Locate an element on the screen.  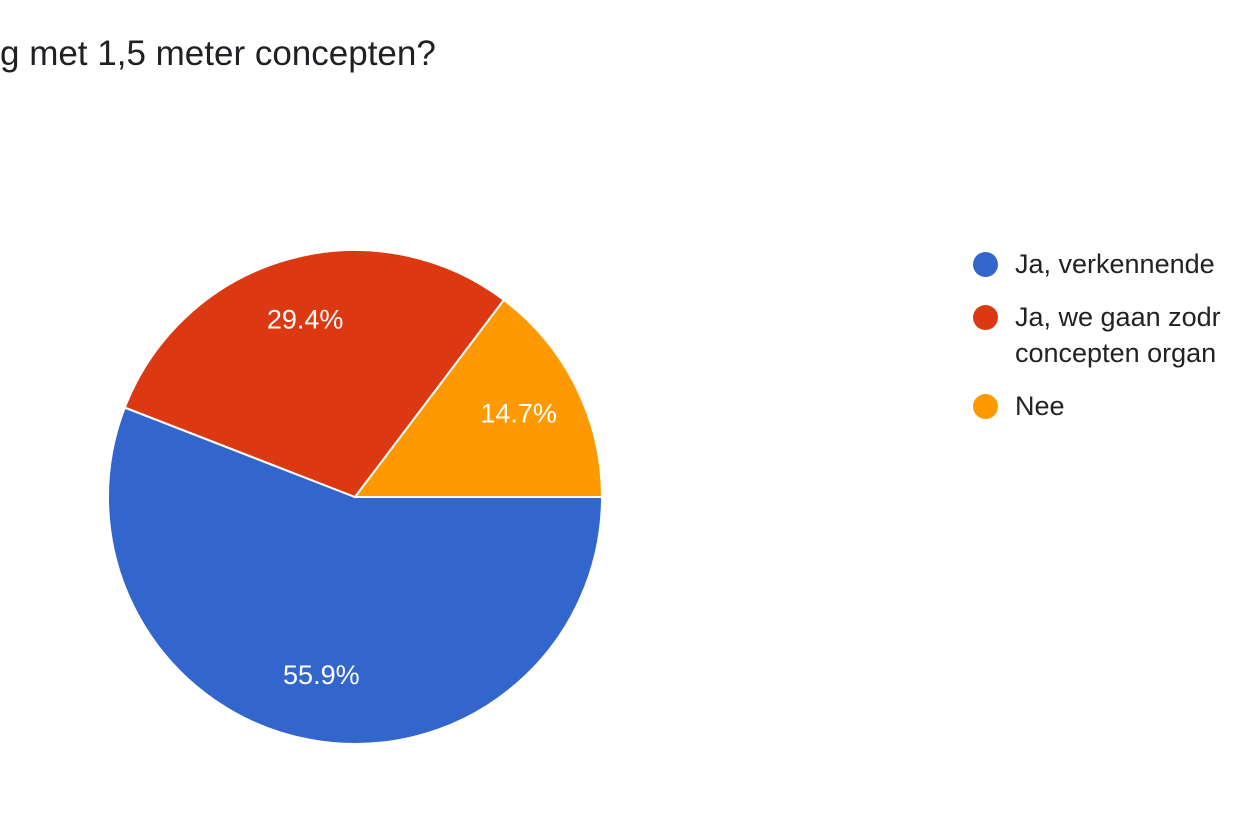
legend-label: Ja, we gaan zodr concepten organ is located at coordinates (1118, 335).